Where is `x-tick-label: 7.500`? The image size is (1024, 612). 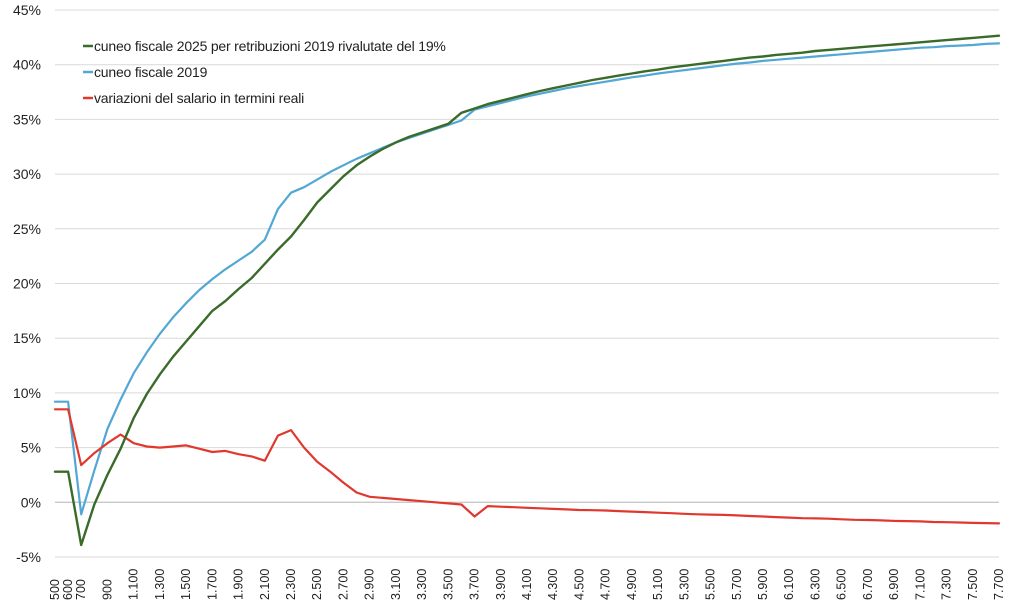 x-tick-label: 7.500 is located at coordinates (973, 584).